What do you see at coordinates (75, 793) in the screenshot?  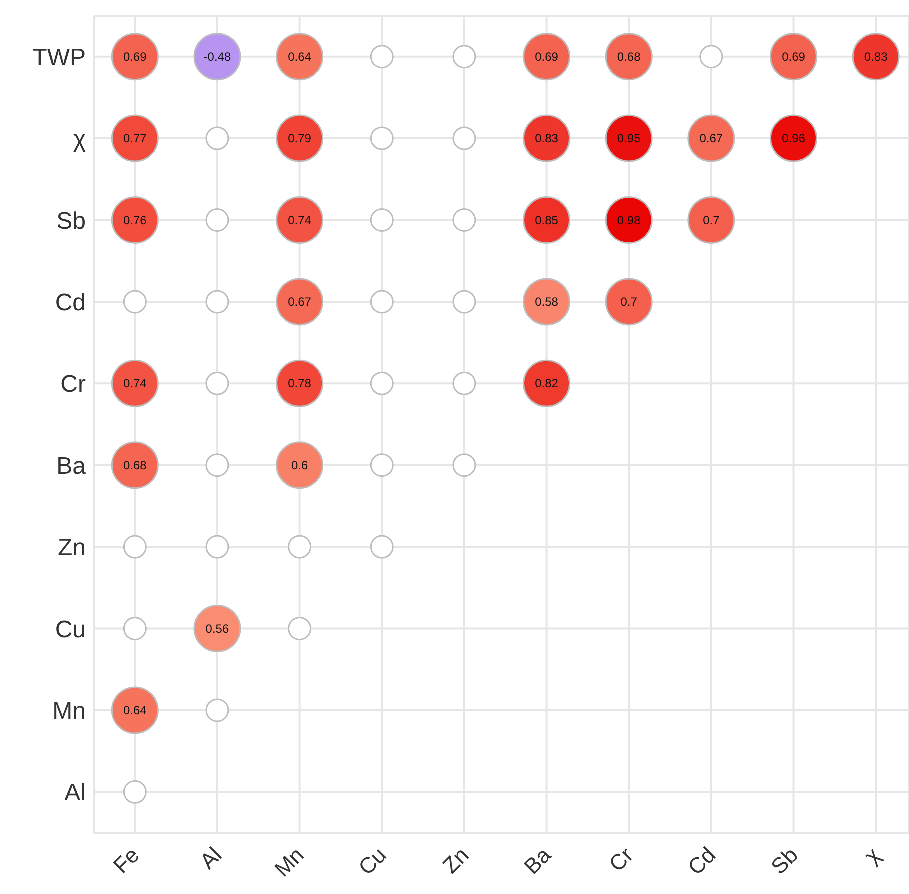 I see `y-tick-label: Al` at bounding box center [75, 793].